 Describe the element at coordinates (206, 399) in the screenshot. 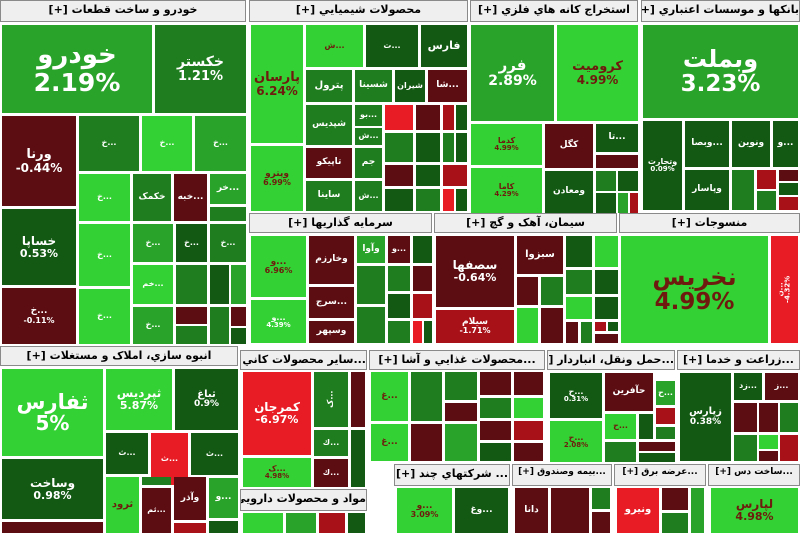

I see `stock-tile: ثباغ 0.9%` at that location.